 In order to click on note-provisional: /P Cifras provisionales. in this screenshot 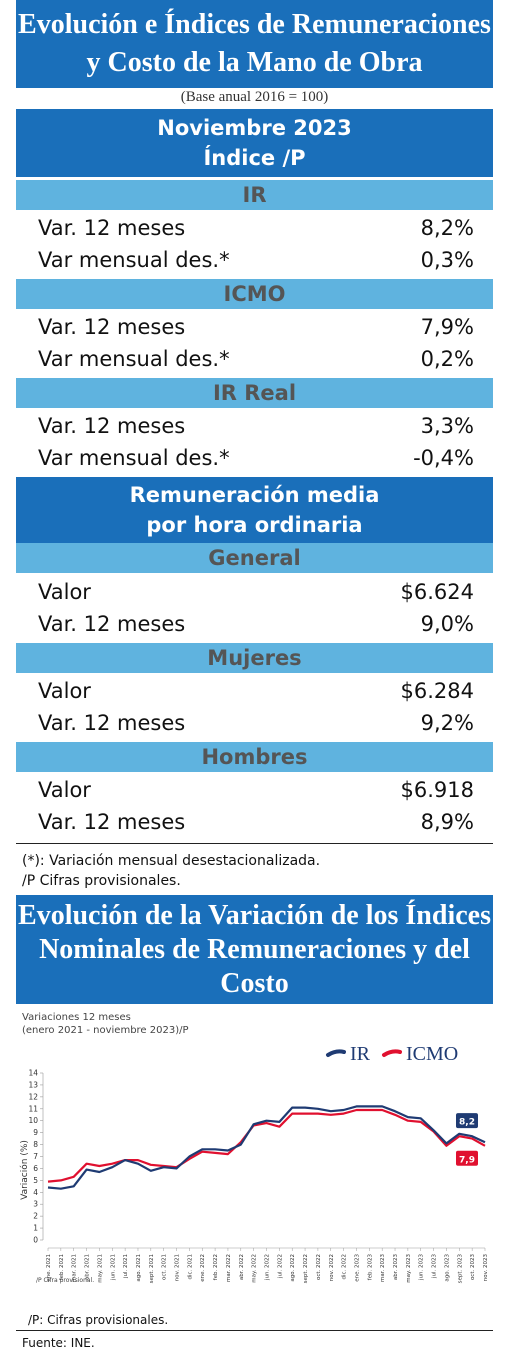, I will do `click(101, 881)`.